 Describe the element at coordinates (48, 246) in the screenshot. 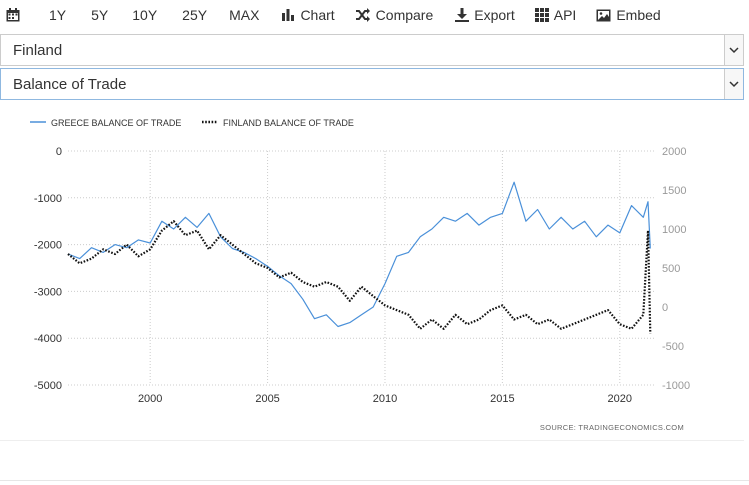

I see `y-left-tick-label: -2000` at that location.